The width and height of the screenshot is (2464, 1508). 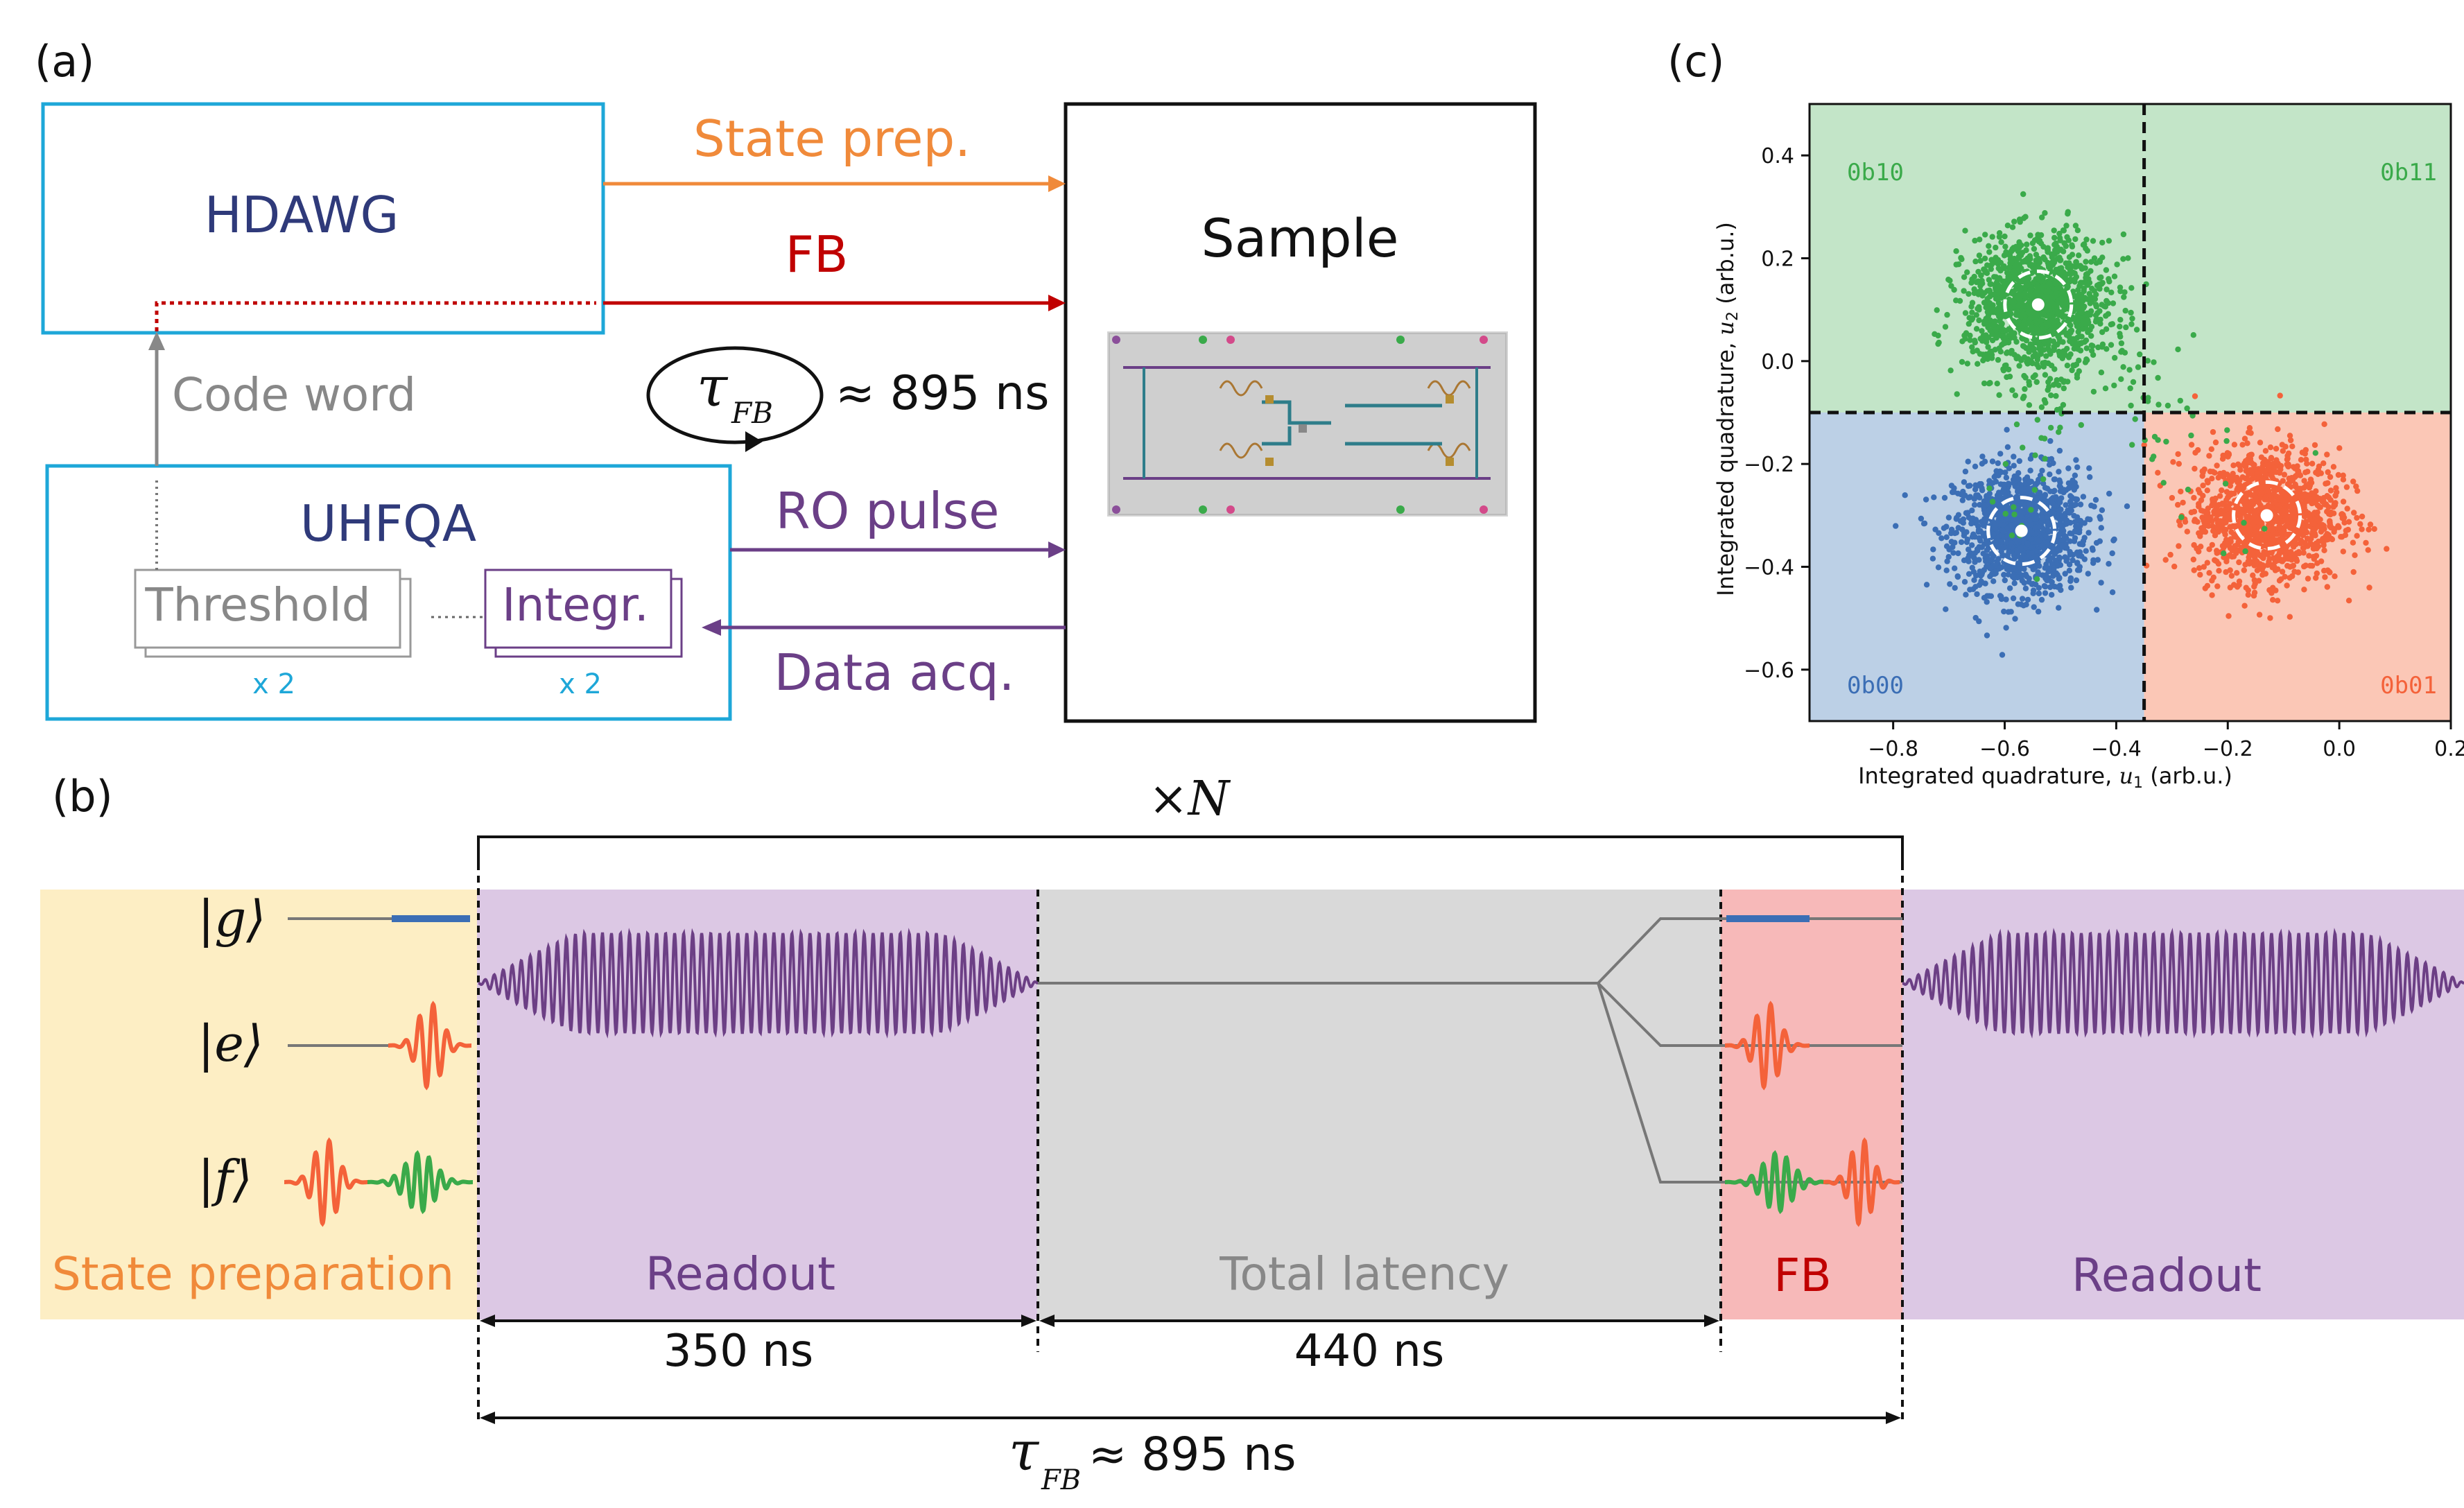 I want to click on state-prep-arrowhead, so click(x=1057, y=183).